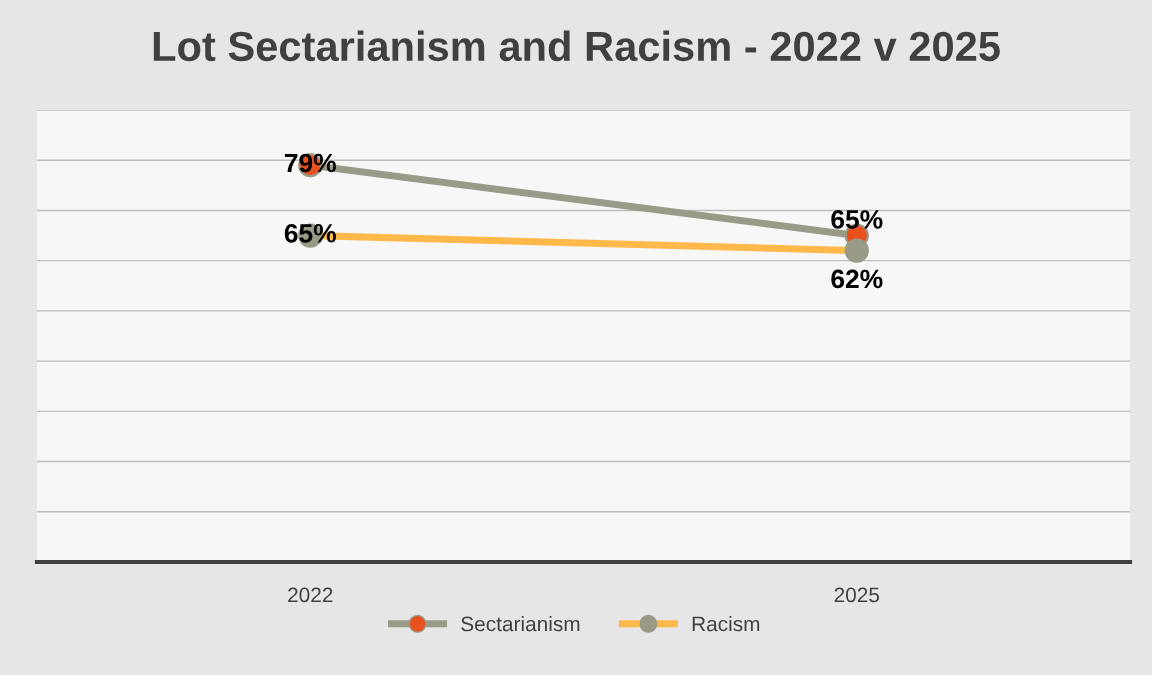 The width and height of the screenshot is (1152, 675). Describe the element at coordinates (726, 624) in the screenshot. I see `legend-label: Racism` at that location.